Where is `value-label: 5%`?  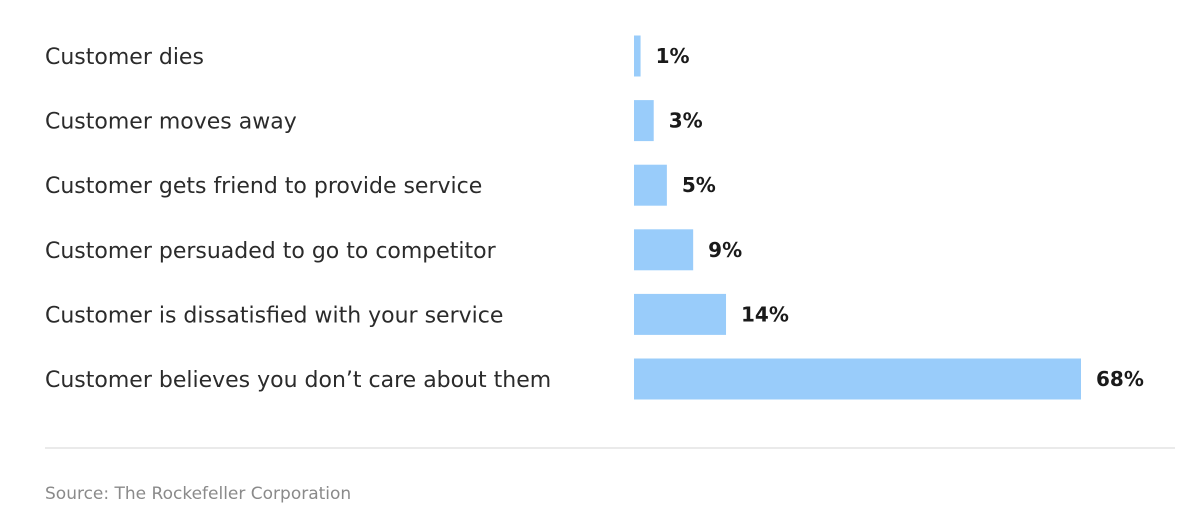 value-label: 5% is located at coordinates (699, 185).